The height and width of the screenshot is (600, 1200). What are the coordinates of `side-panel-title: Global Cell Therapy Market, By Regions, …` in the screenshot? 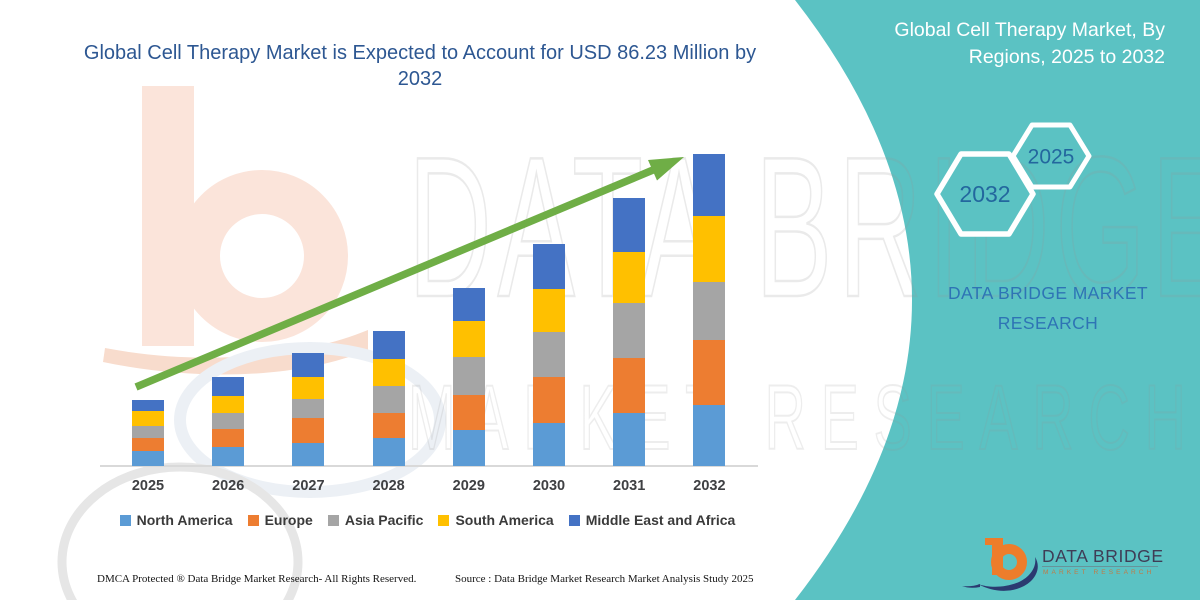 It's located at (1029, 43).